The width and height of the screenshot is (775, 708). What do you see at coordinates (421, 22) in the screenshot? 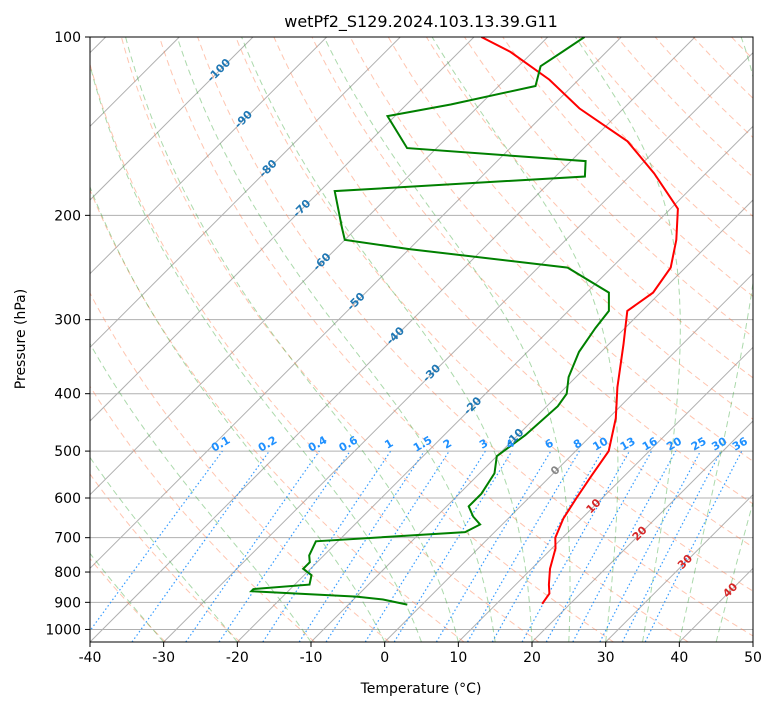
I see `chart-title: wetPf2_S129.2024.103.13.39.G11` at bounding box center [421, 22].